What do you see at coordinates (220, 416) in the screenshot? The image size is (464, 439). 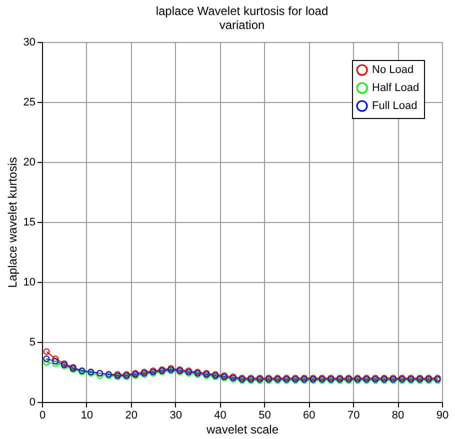 I see `x-tick-label: 40` at bounding box center [220, 416].